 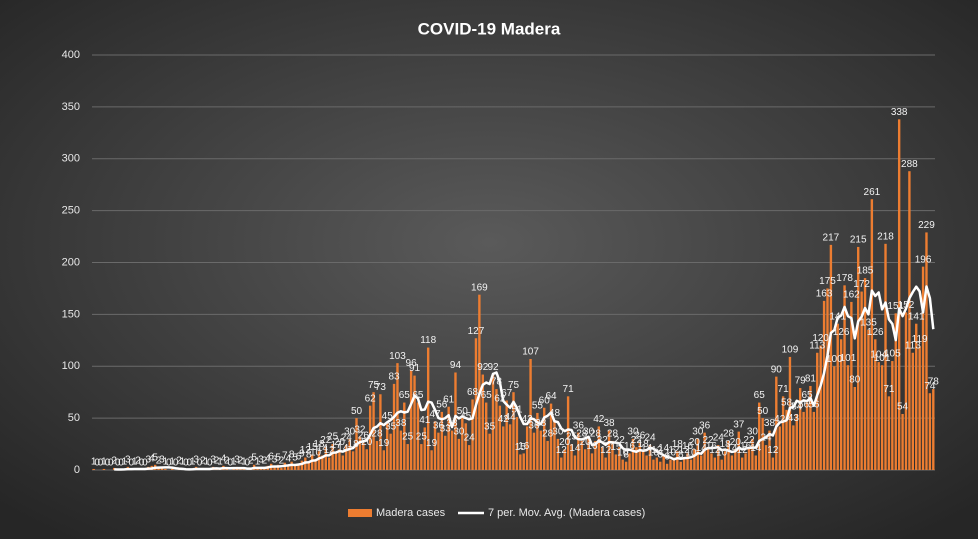 I want to click on data-label: 48, so click(x=555, y=413).